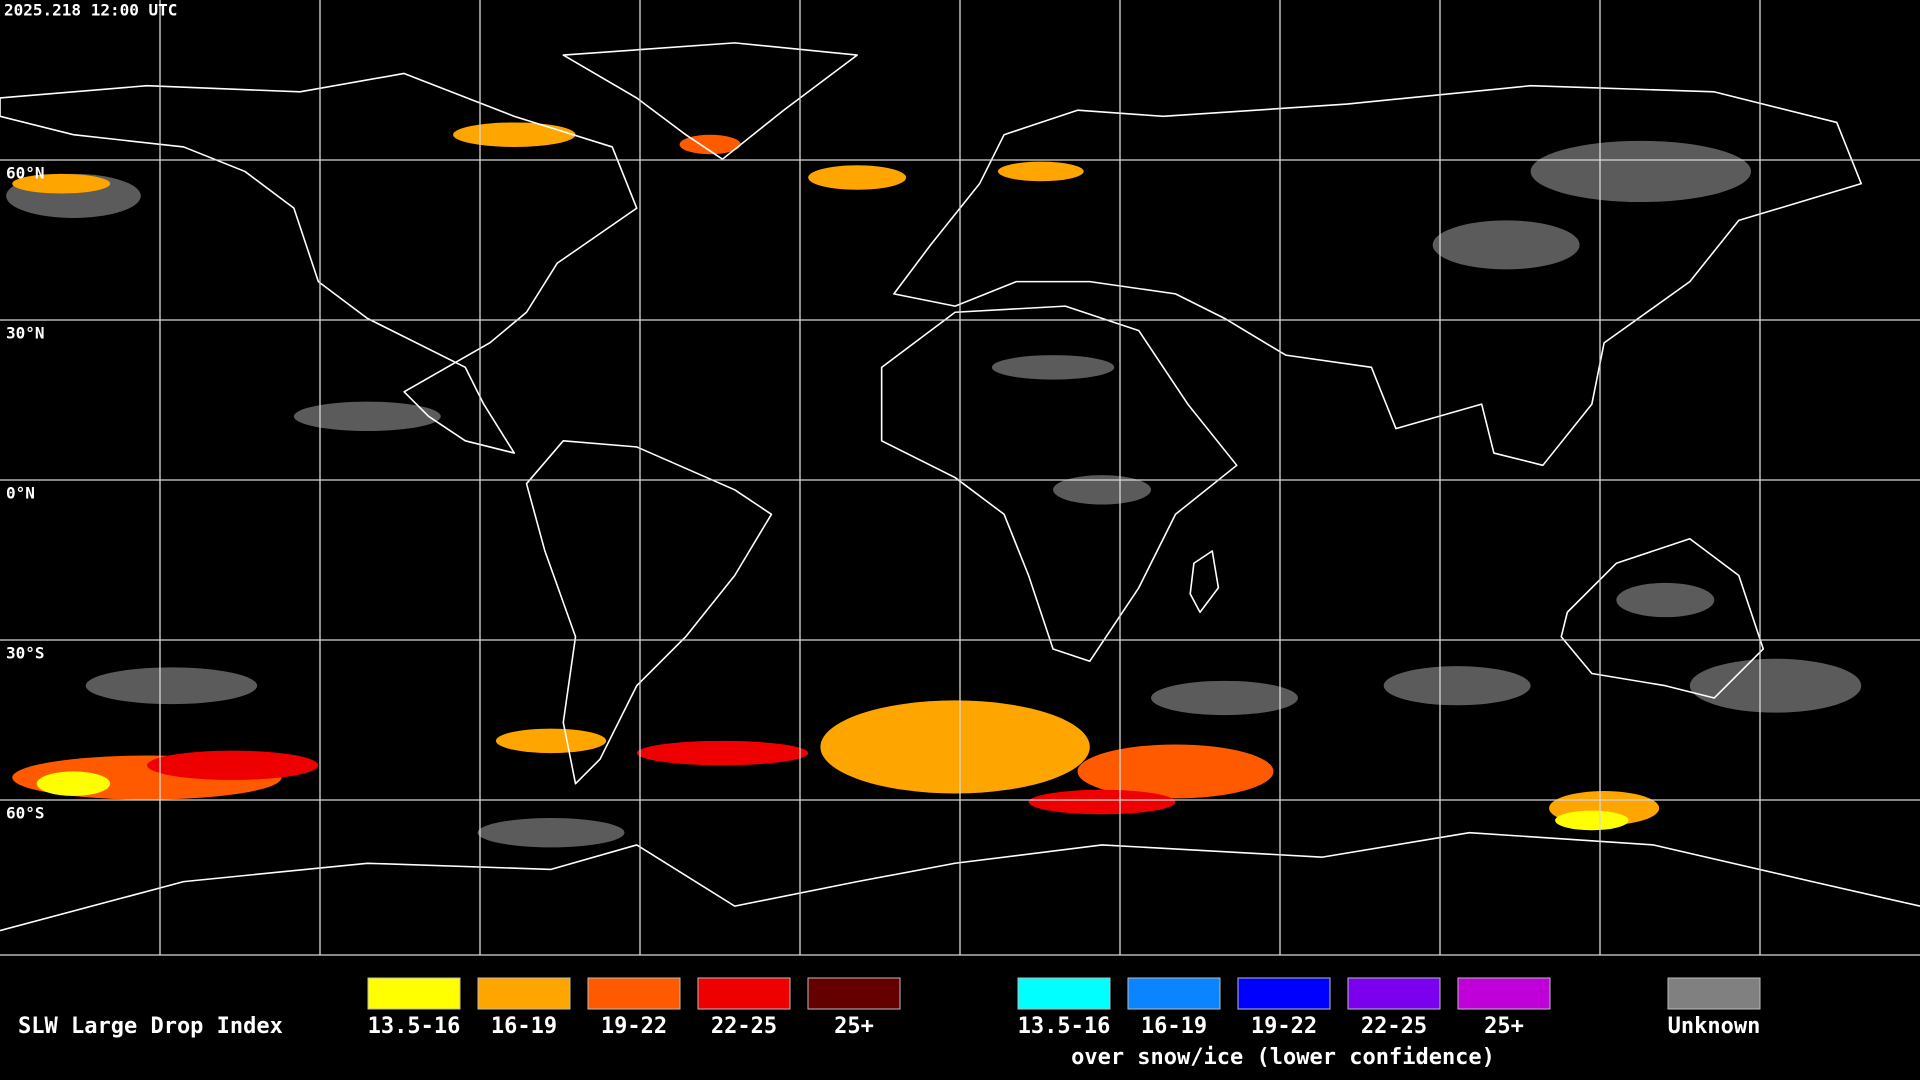 This screenshot has width=1920, height=1080. Describe the element at coordinates (1714, 1026) in the screenshot. I see `legend-label: Unknown` at that location.